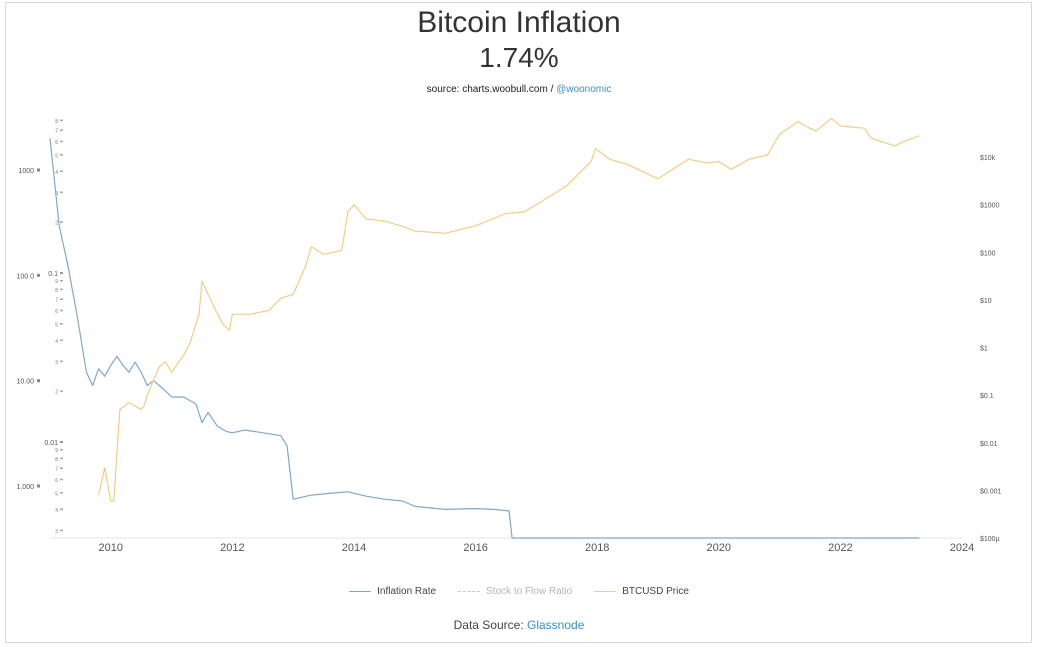 Image resolution: width=1038 pixels, height=647 pixels. I want to click on x-tick-label: 2014, so click(354, 548).